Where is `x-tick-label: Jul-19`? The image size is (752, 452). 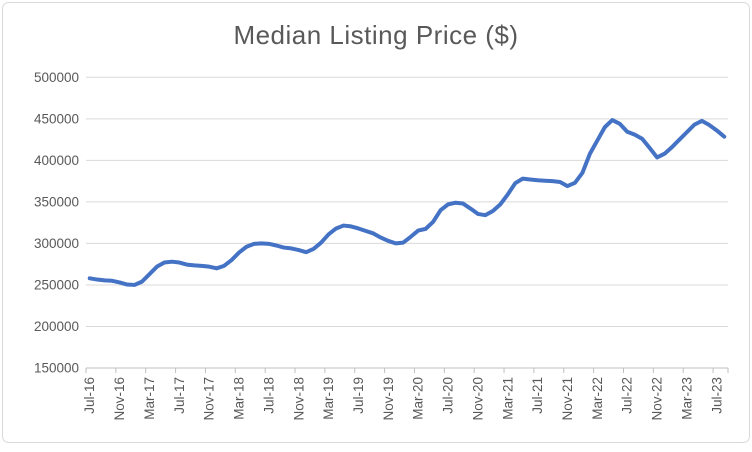
x-tick-label: Jul-19 is located at coordinates (358, 395).